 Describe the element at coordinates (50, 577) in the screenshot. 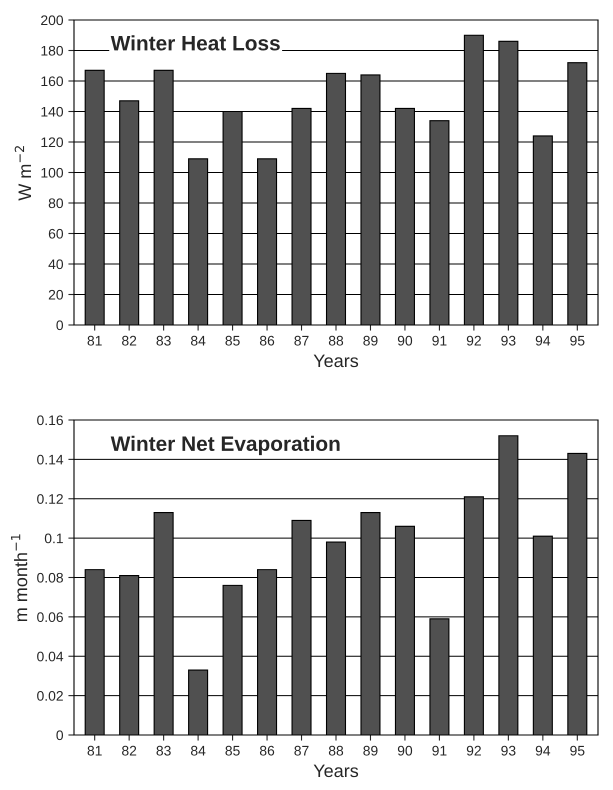

I see `y-tick-label: 0.08` at that location.